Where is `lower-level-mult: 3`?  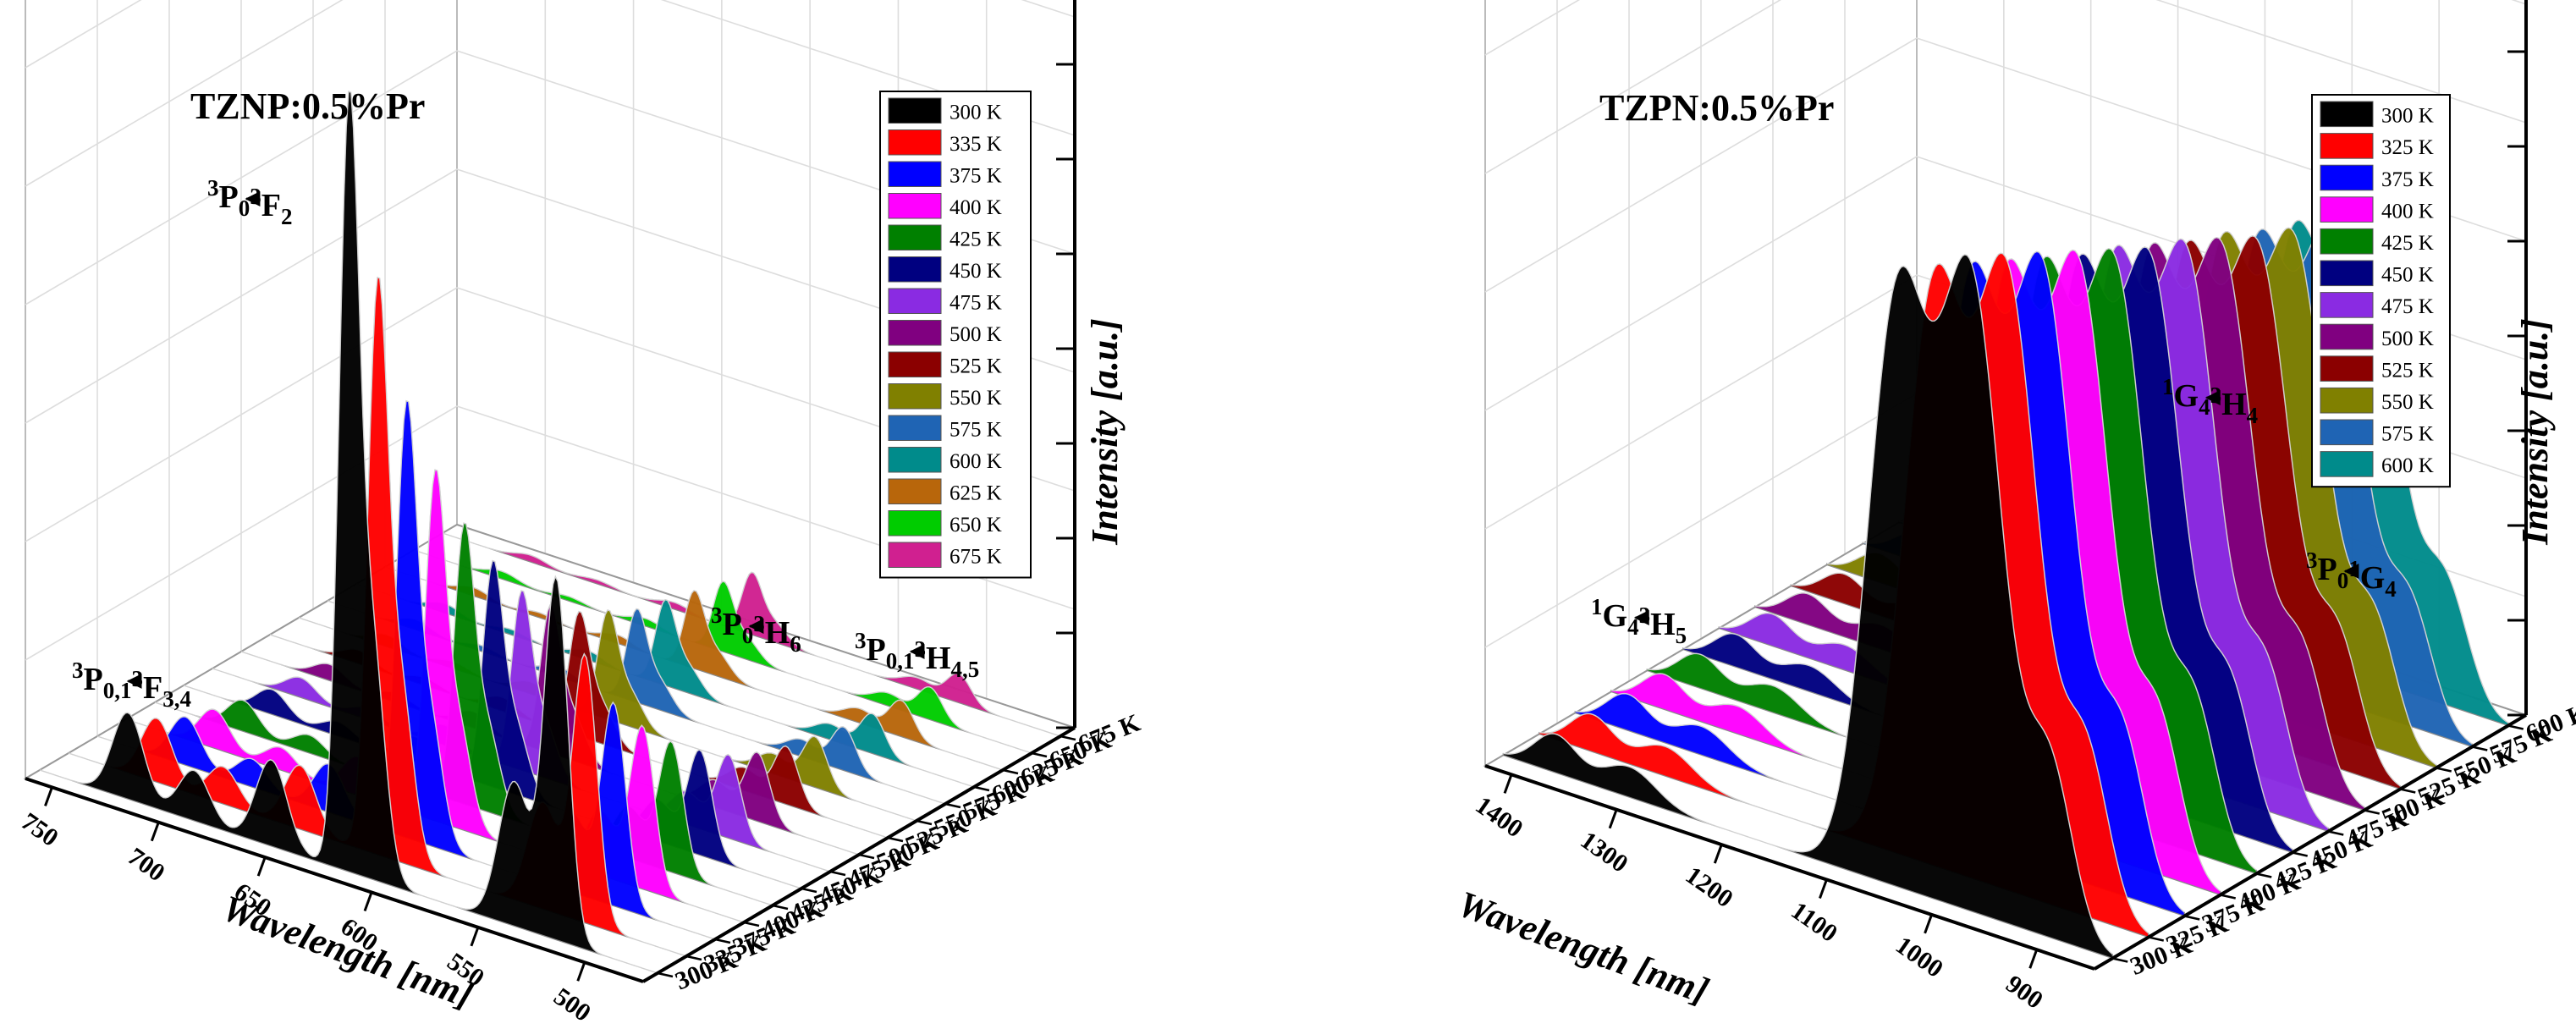
lower-level-mult: 3 is located at coordinates (920, 649).